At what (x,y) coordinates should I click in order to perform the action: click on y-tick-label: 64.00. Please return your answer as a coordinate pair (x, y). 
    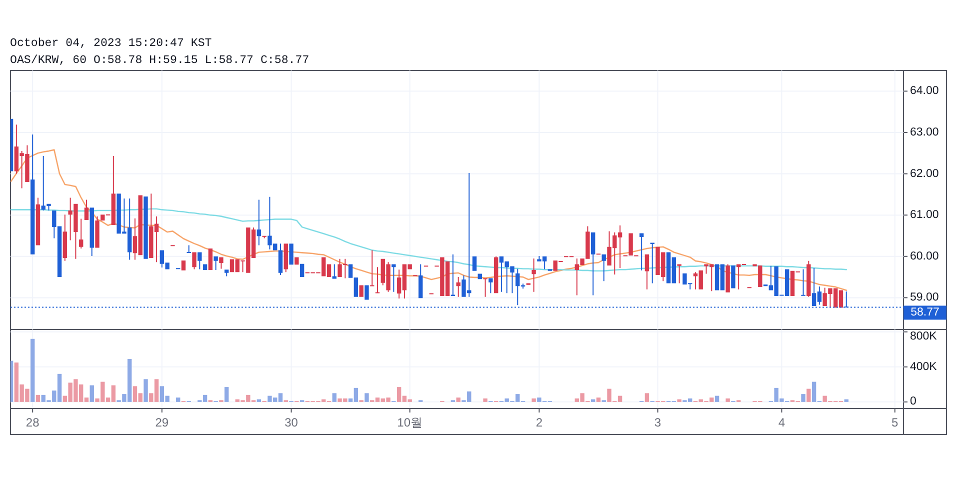
    Looking at the image, I should click on (924, 91).